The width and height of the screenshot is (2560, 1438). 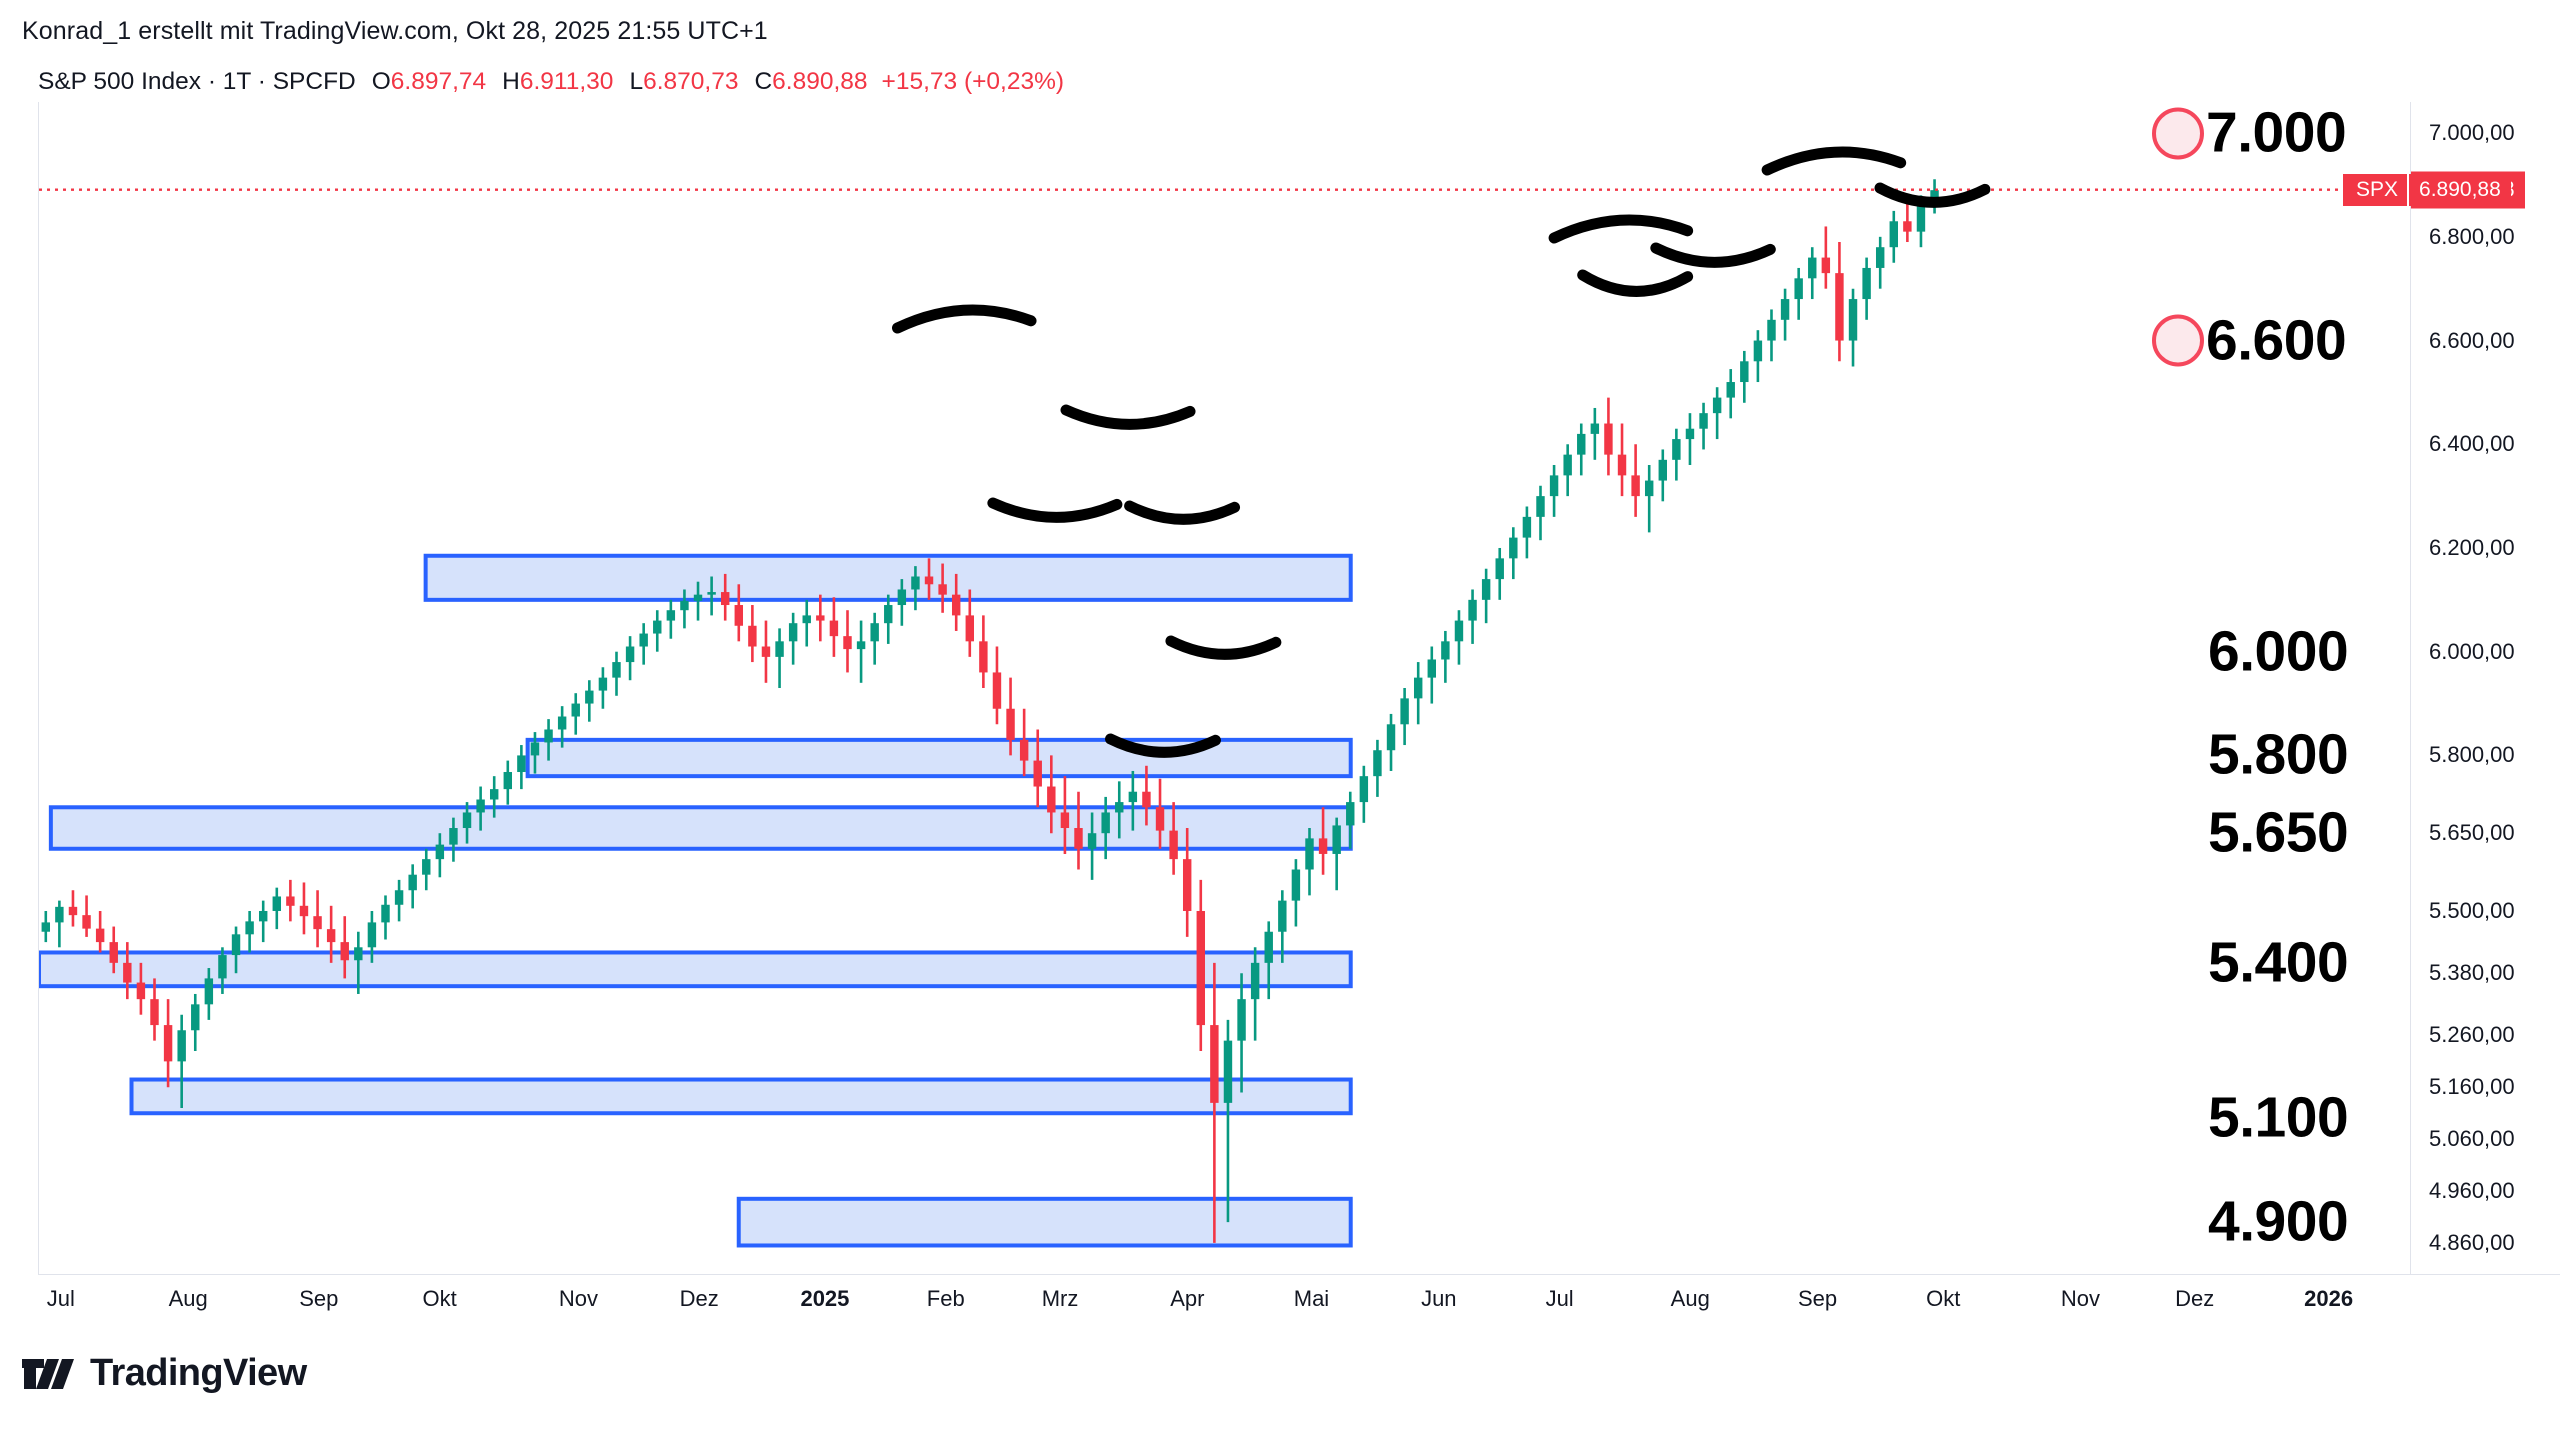 I want to click on level-label: 4.900, so click(x=2278, y=1221).